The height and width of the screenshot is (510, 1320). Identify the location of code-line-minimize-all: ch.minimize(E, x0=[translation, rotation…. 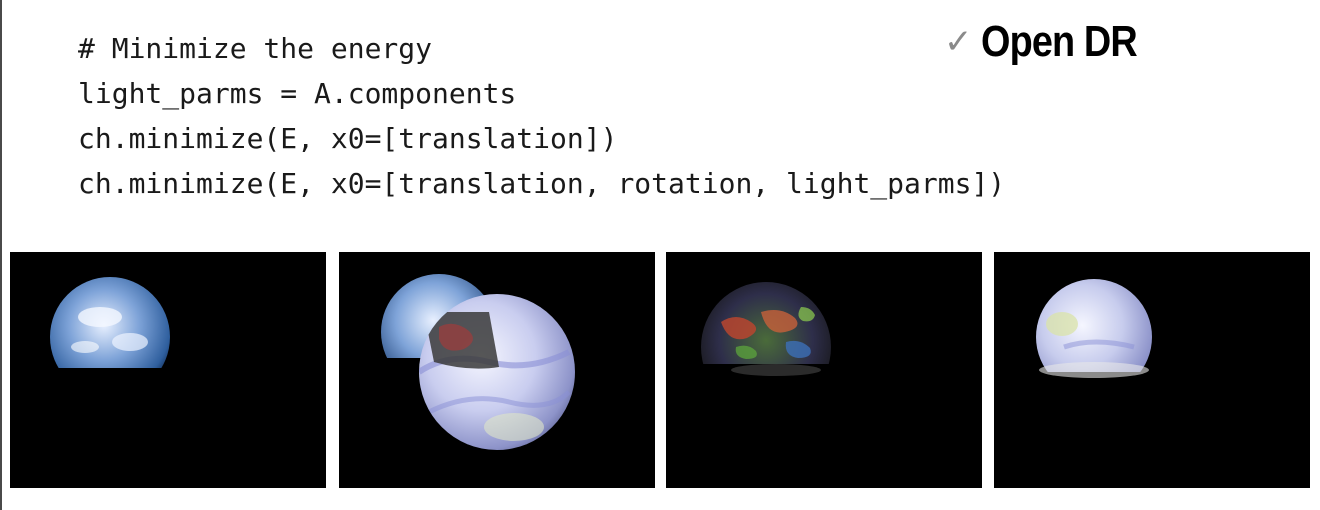
(542, 183).